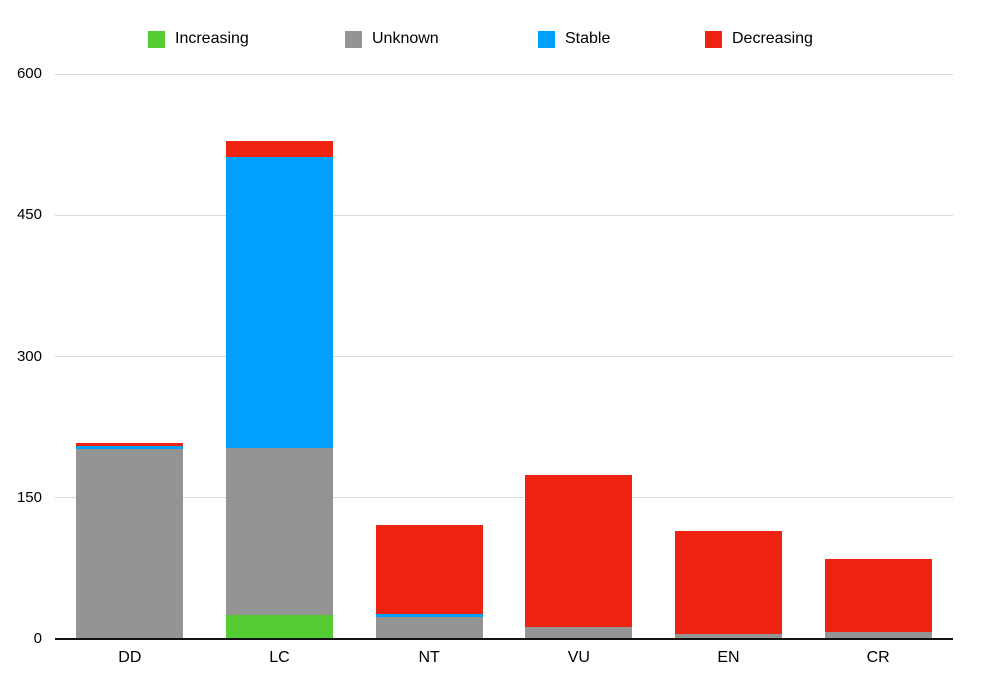  Describe the element at coordinates (588, 38) in the screenshot. I see `legend-label-stable: Stable` at that location.